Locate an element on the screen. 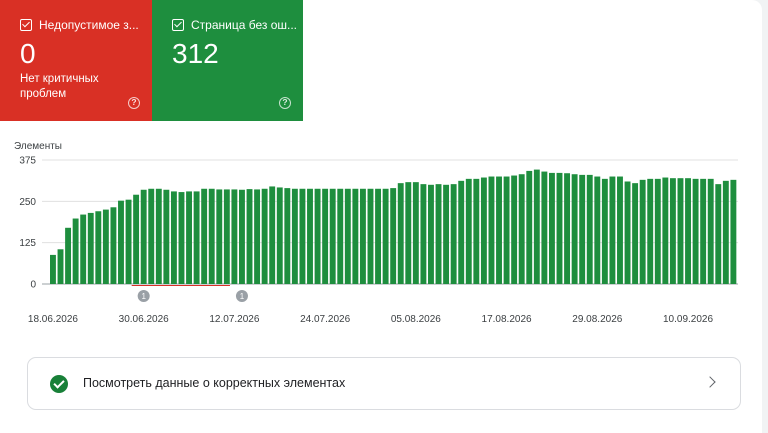 This screenshot has width=768, height=433. valid-items-tile: Страница без ош... 312 ? is located at coordinates (227, 60).